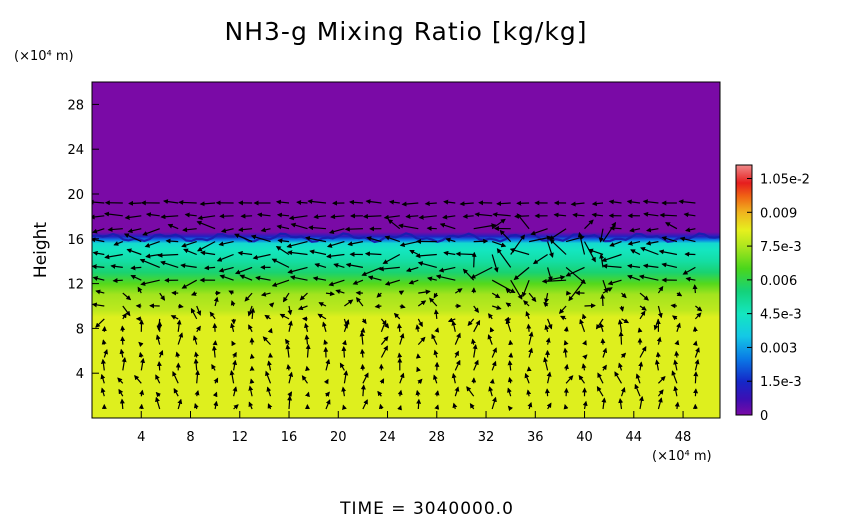 The image size is (854, 519). Describe the element at coordinates (781, 247) in the screenshot. I see `colorbar-tick-label: 7.5e-3` at that location.